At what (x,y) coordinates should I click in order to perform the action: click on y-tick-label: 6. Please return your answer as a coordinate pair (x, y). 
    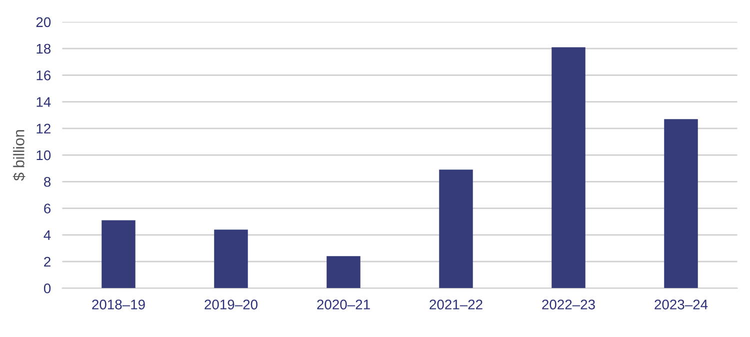
    Looking at the image, I should click on (47, 209).